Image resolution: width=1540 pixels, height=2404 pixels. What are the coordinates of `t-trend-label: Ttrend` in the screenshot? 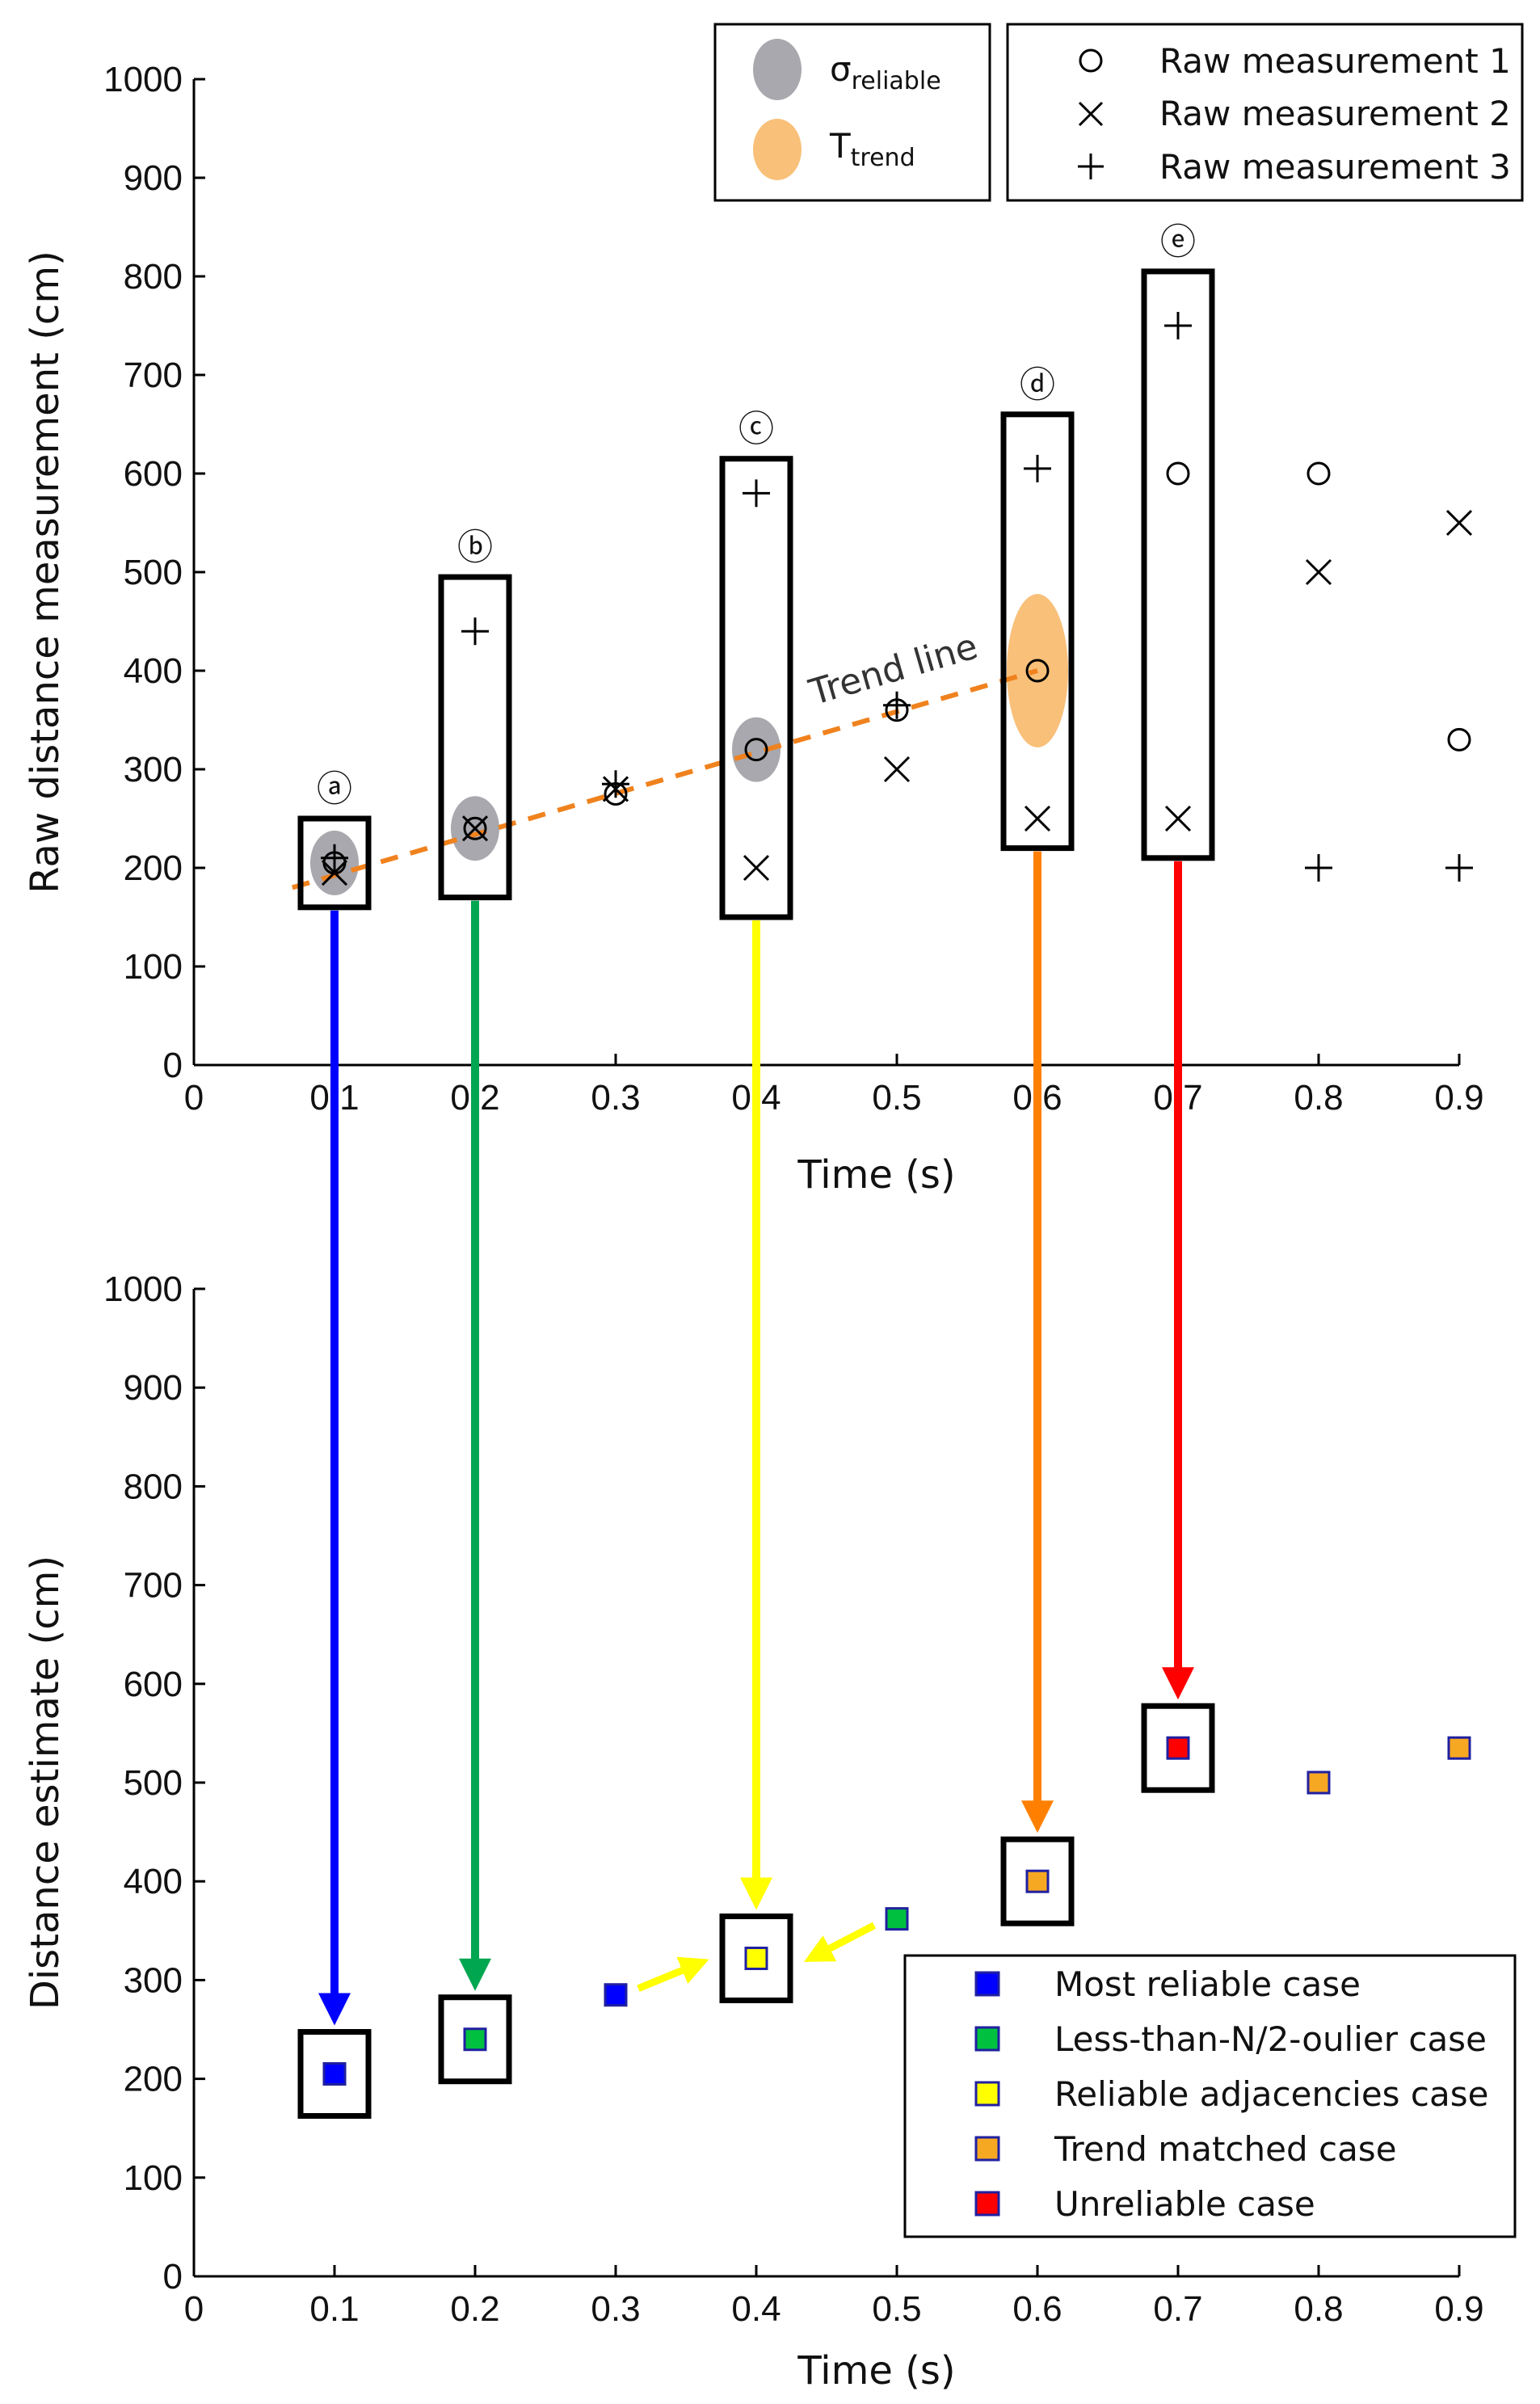 It's located at (872, 149).